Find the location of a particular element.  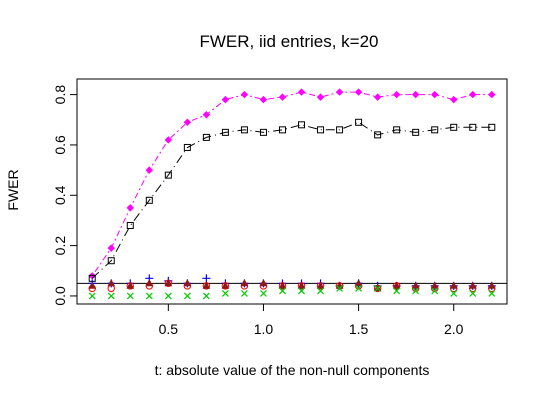

y-tick-label: 0.6 is located at coordinates (60, 145).